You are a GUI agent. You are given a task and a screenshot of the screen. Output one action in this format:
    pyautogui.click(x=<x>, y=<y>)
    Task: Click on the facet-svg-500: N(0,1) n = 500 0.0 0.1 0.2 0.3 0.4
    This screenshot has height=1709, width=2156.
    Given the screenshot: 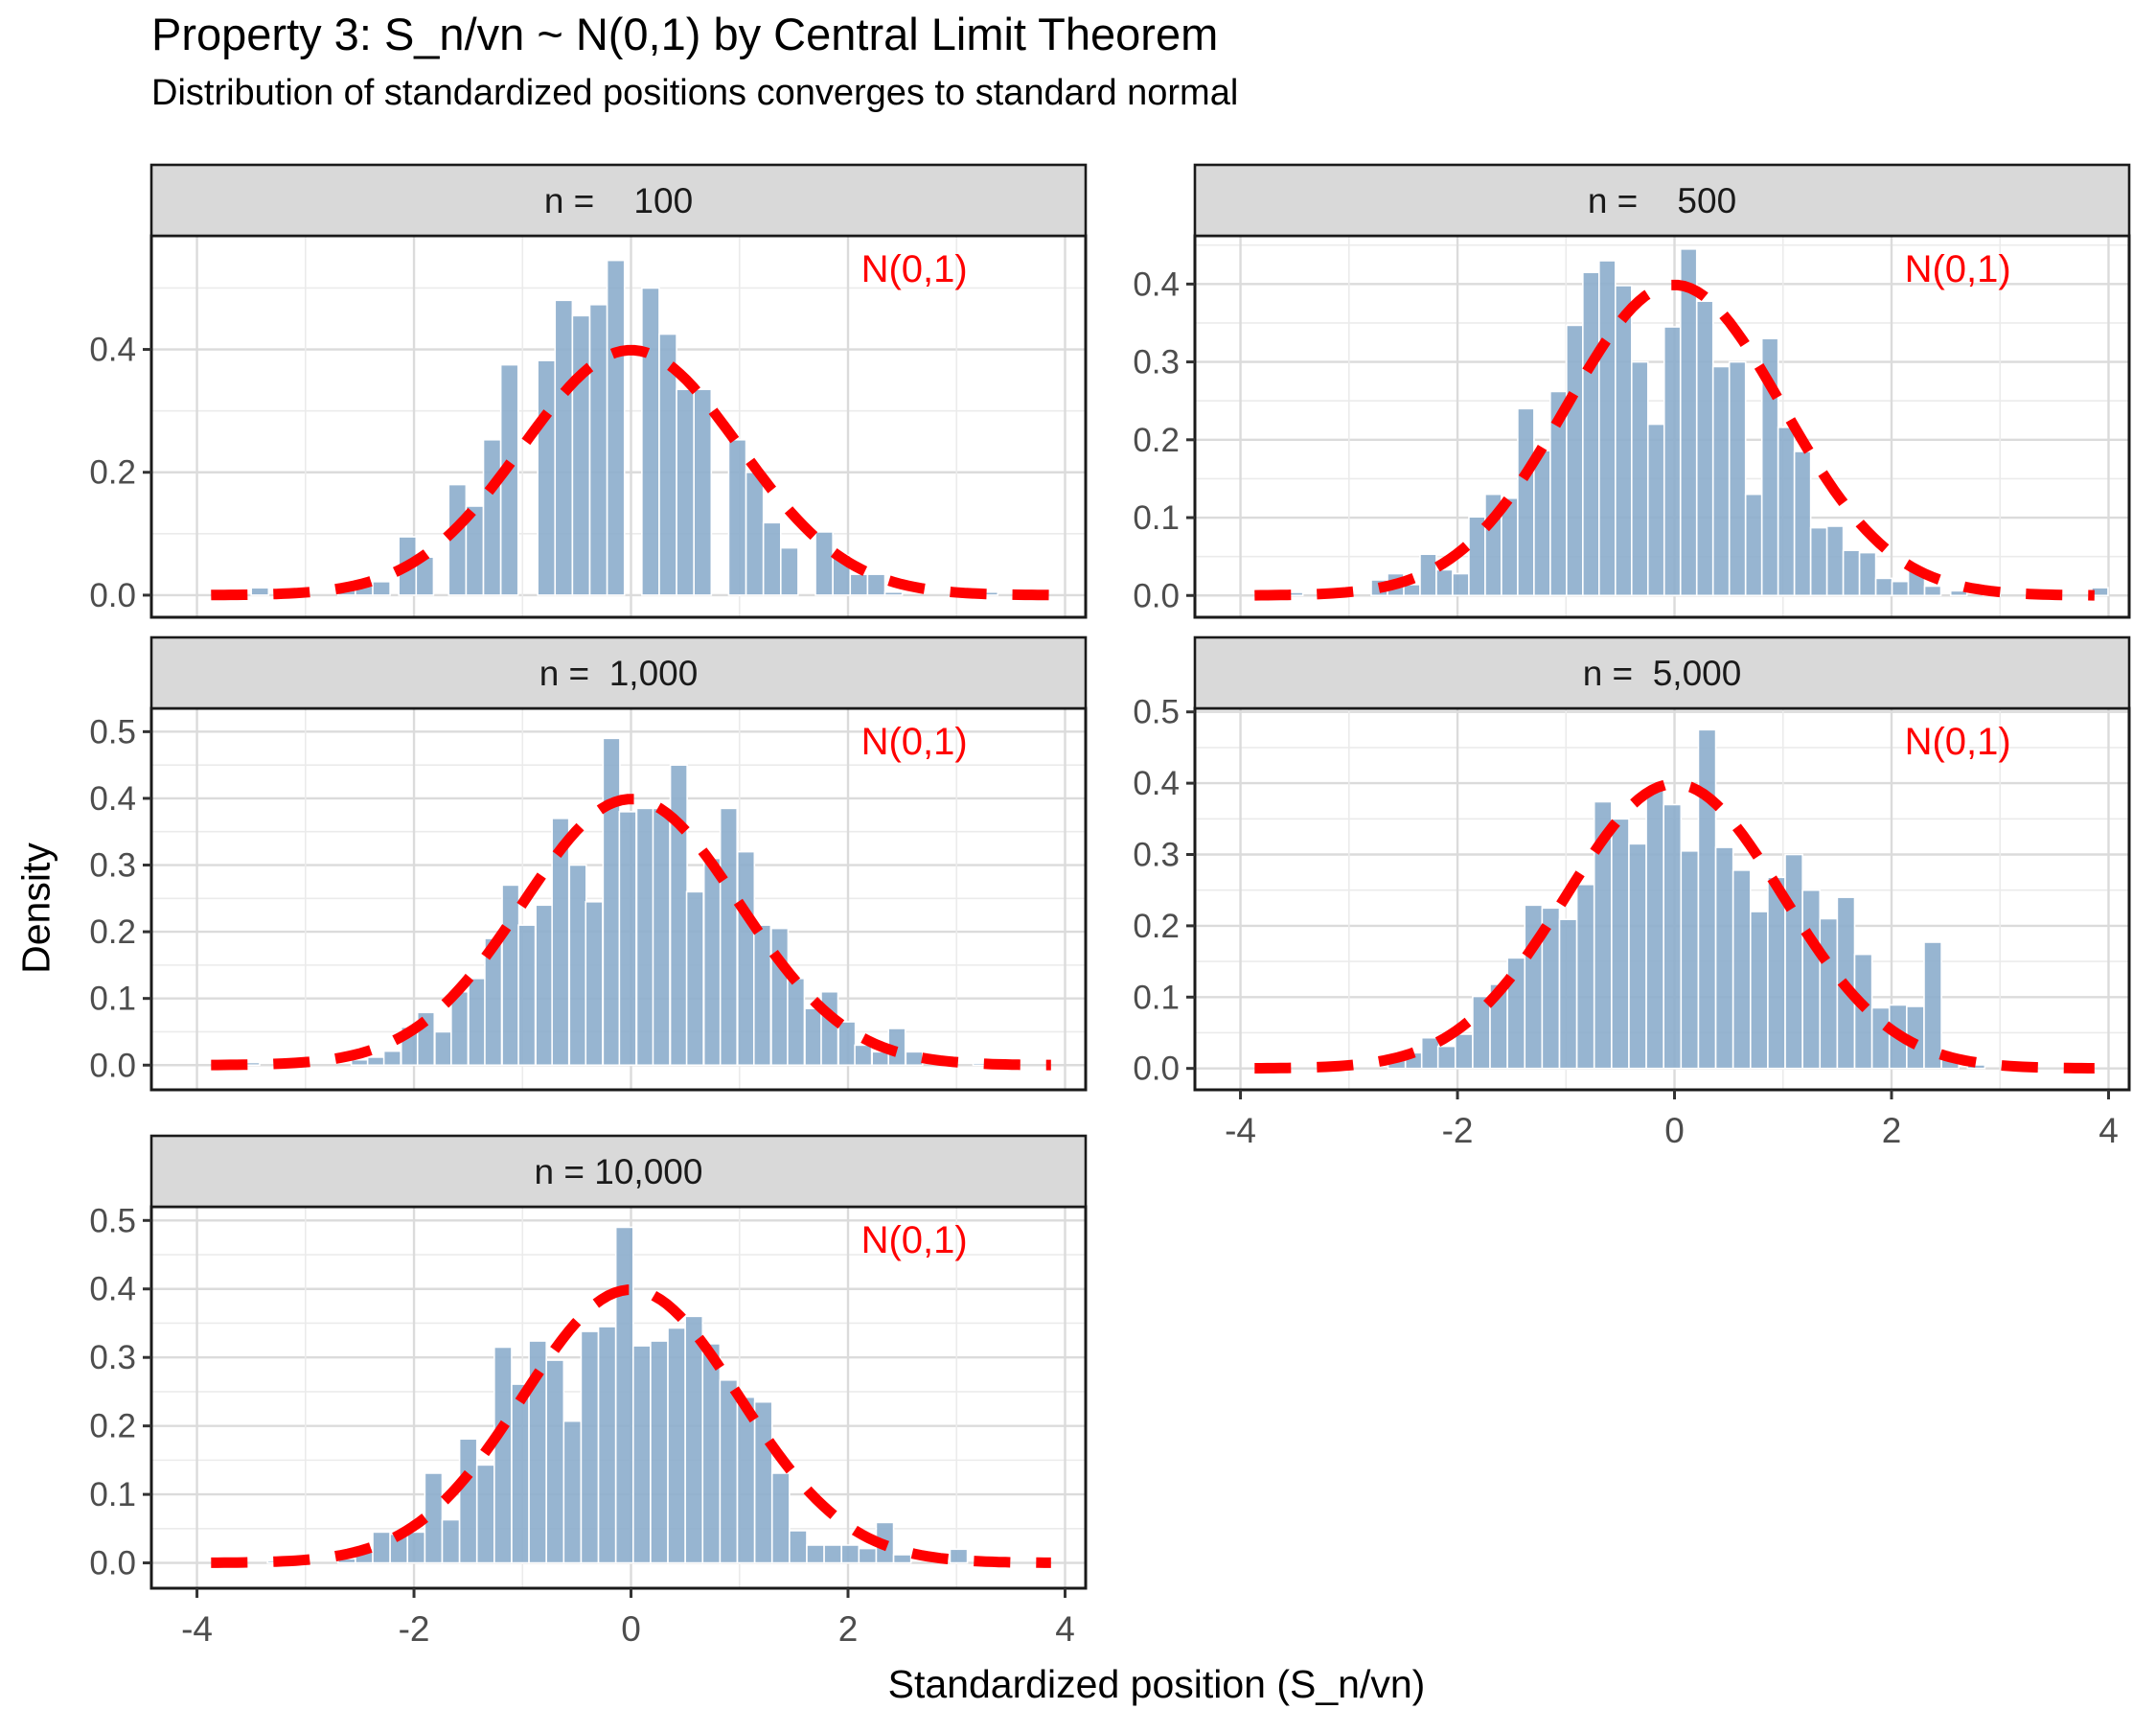 What is the action you would take?
    pyautogui.click(x=1632, y=391)
    